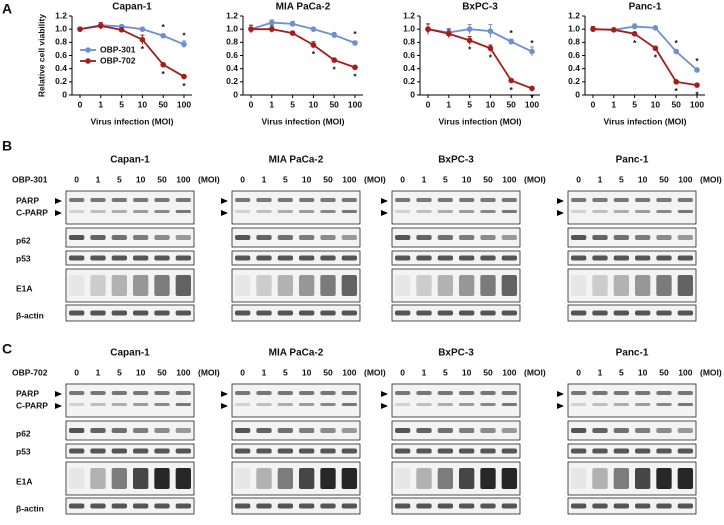 This screenshot has width=724, height=525. Describe the element at coordinates (88, 61) in the screenshot. I see `legend-marker` at that location.